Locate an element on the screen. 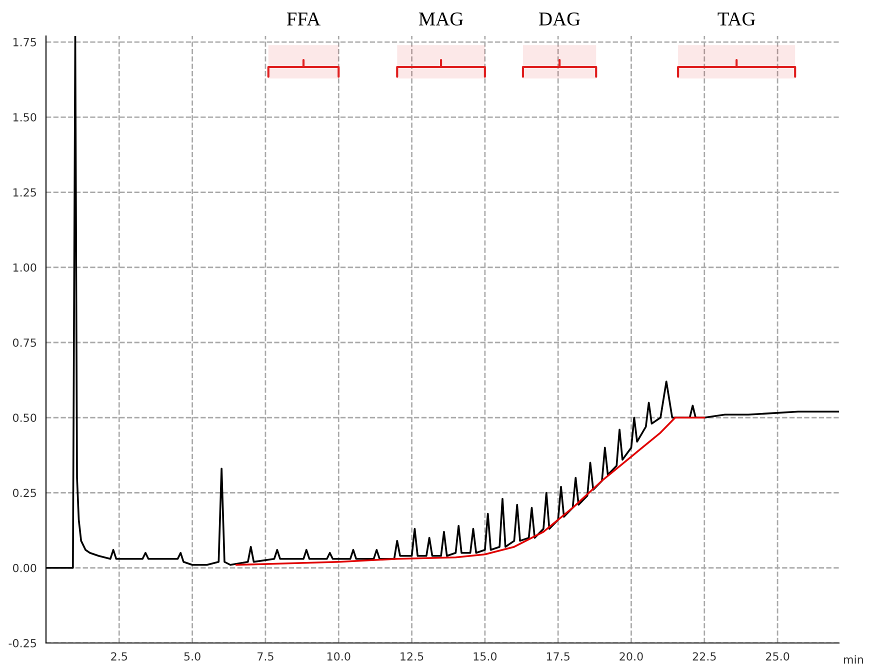  x-tick-label: 15.0 is located at coordinates (485, 656).